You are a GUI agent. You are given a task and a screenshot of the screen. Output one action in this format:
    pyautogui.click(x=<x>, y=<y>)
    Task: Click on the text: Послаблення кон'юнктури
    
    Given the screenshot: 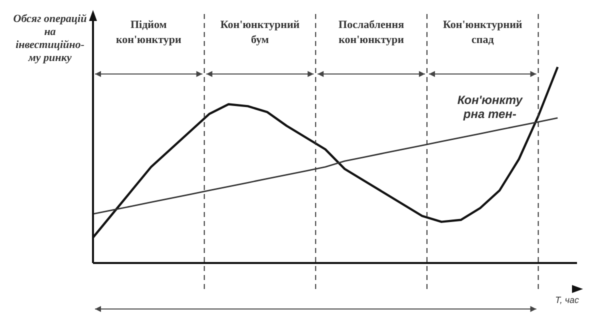 What is the action you would take?
    pyautogui.click(x=371, y=32)
    